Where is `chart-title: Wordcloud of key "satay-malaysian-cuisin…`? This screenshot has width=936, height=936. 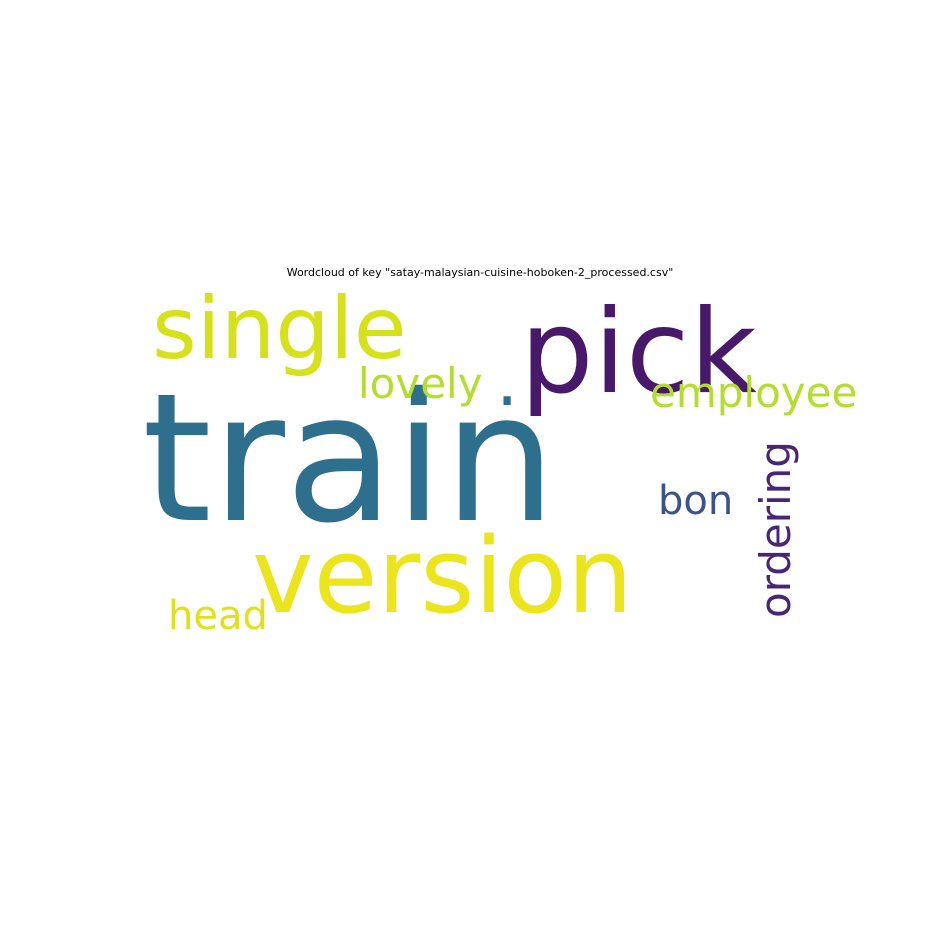 chart-title: Wordcloud of key "satay-malaysian-cuisin… is located at coordinates (480, 272).